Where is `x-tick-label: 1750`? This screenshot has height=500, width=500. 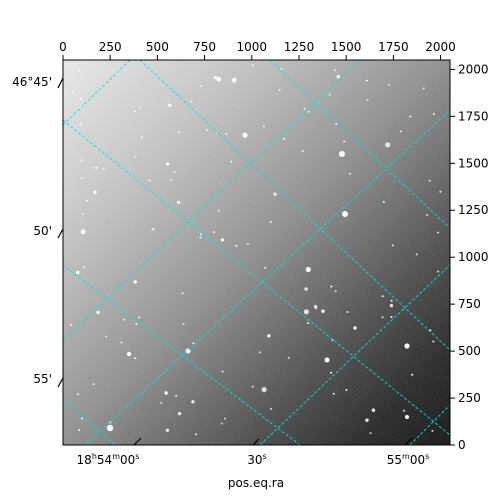 x-tick-label: 1750 is located at coordinates (393, 47).